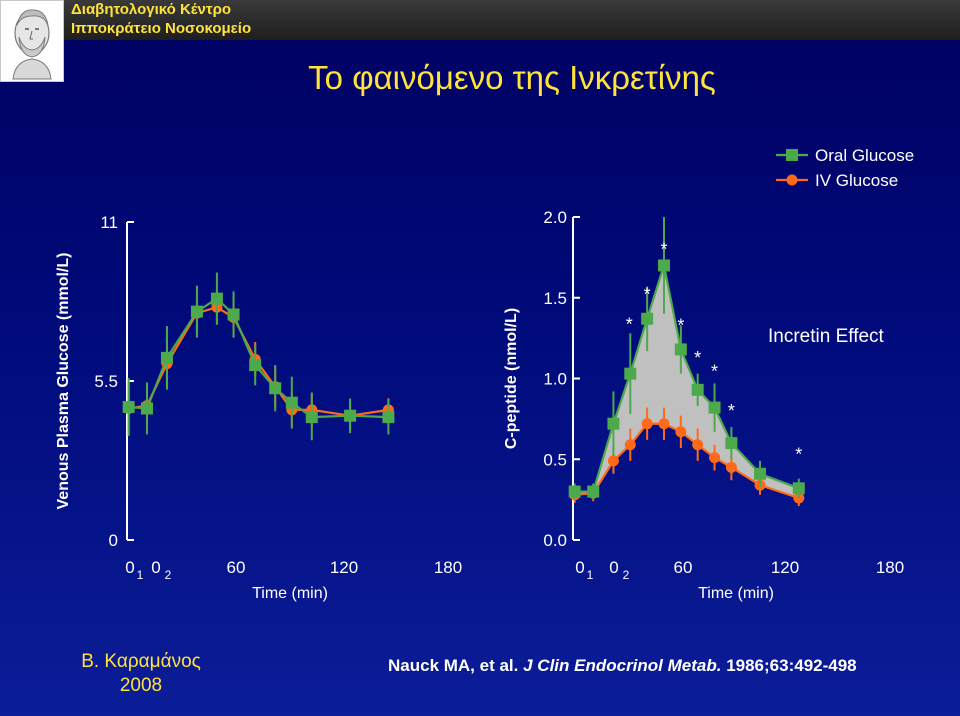  Describe the element at coordinates (109, 222) in the screenshot. I see `y-tick-label: 11` at that location.